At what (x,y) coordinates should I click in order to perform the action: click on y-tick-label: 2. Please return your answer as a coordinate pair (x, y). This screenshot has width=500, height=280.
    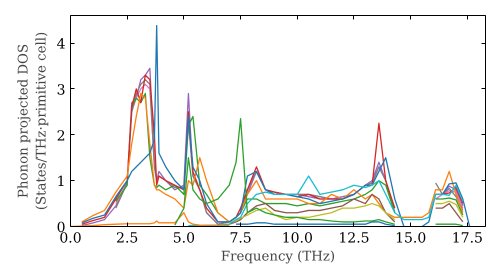
    Looking at the image, I should click on (61, 136).